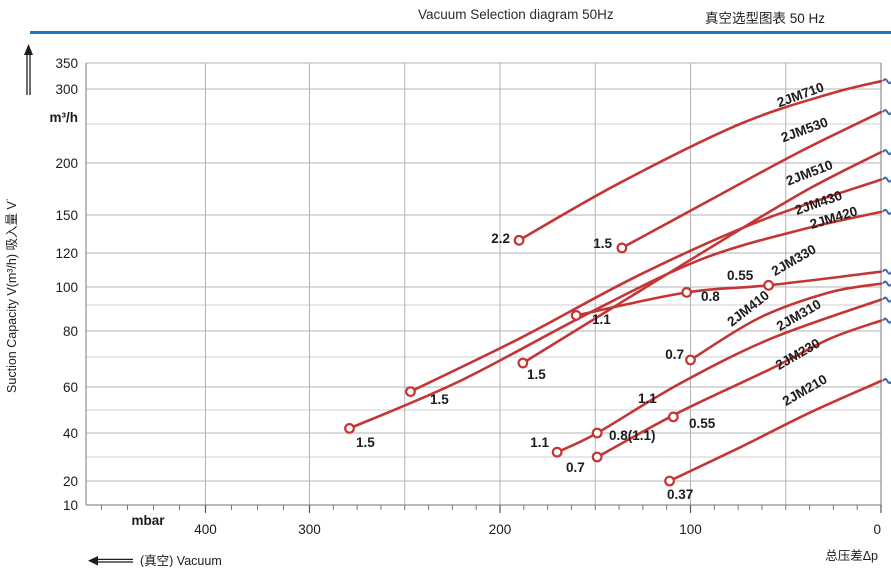  Describe the element at coordinates (601, 319) in the screenshot. I see `power-label-5: 1.1` at that location.